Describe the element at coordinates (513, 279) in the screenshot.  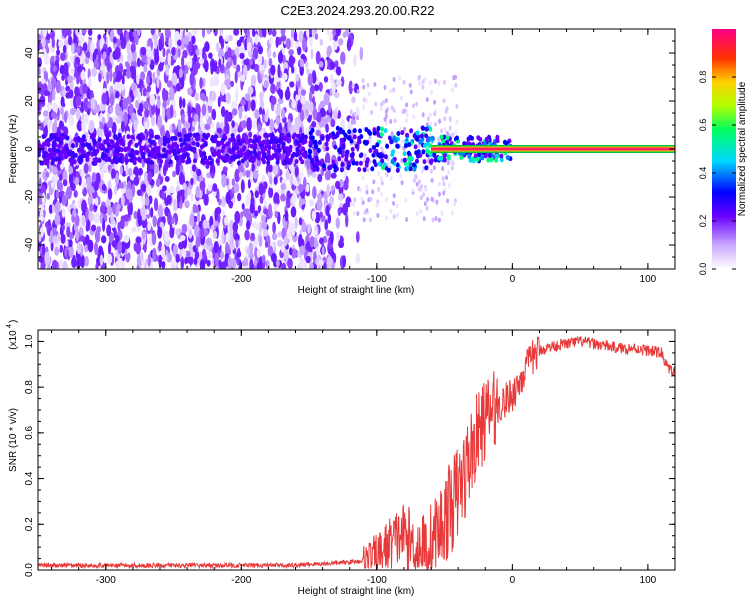
I see `x-tick-label: 0` at that location.